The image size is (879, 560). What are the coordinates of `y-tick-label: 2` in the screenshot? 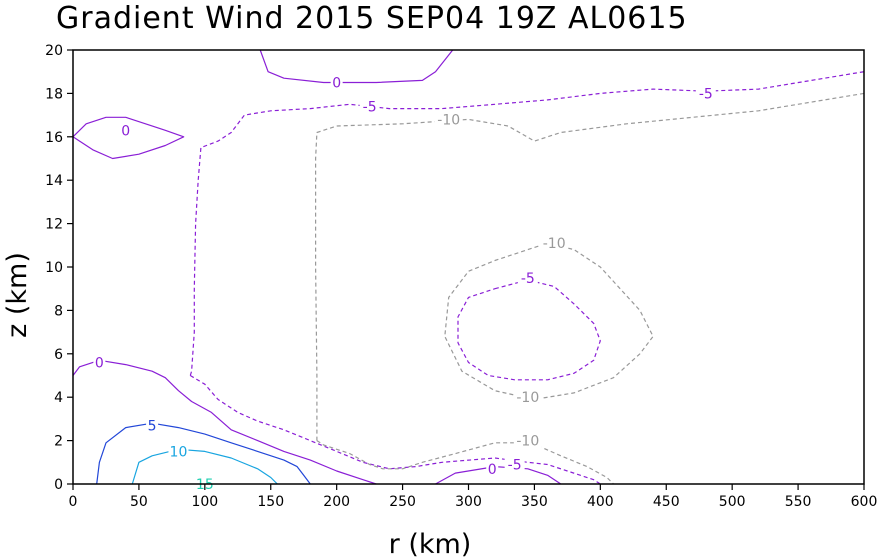 It's located at (58, 442).